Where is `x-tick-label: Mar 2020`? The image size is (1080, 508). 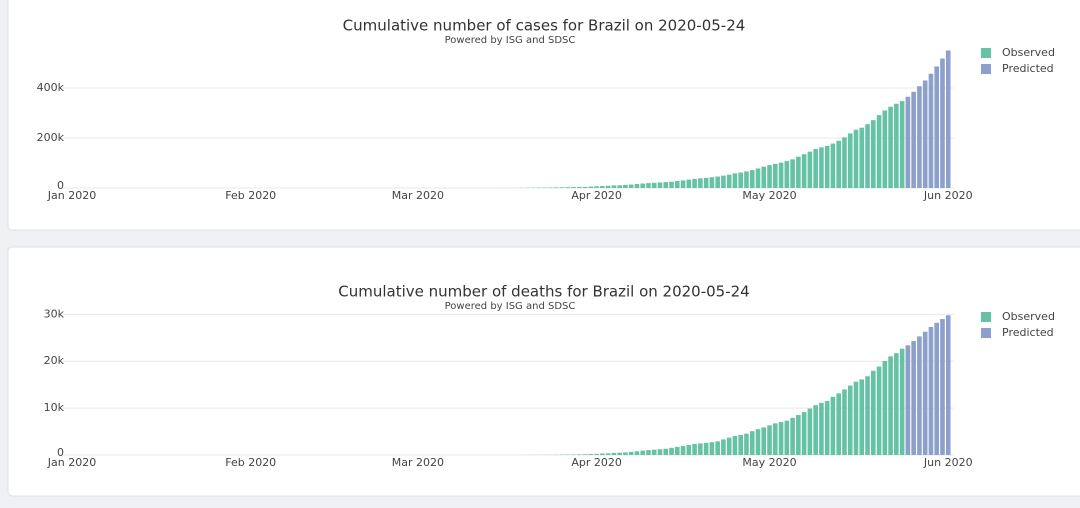
x-tick-label: Mar 2020 is located at coordinates (418, 195).